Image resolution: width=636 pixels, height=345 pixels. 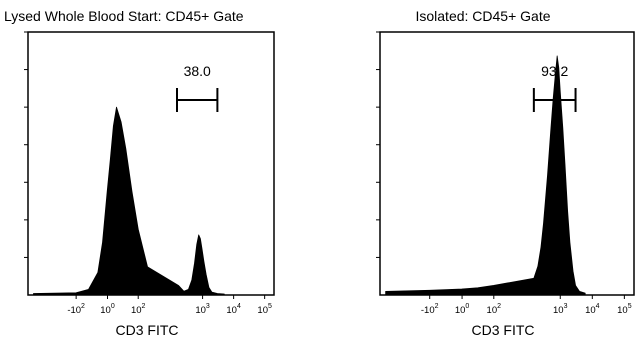 I want to click on chart-title-left: Lysed Whole Blood Start: CD45+ Gate, so click(x=124, y=16).